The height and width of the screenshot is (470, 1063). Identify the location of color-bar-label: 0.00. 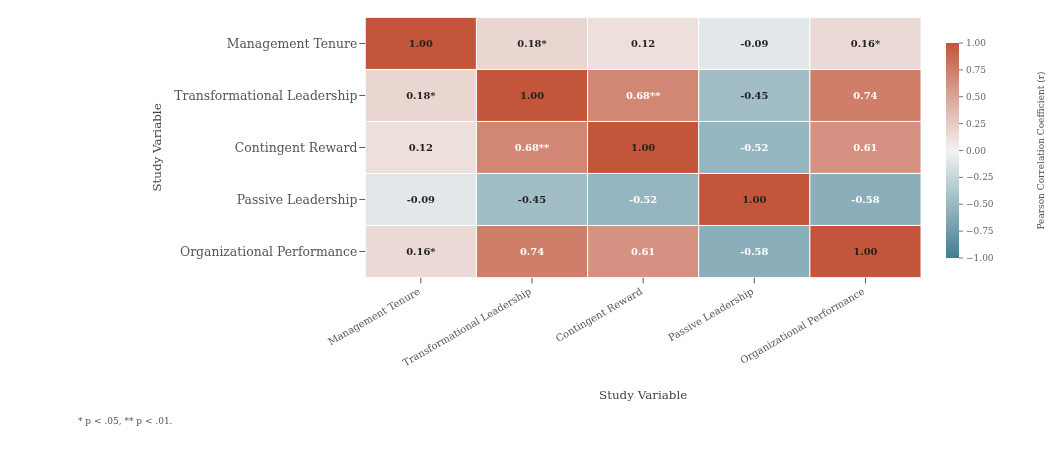
(976, 150).